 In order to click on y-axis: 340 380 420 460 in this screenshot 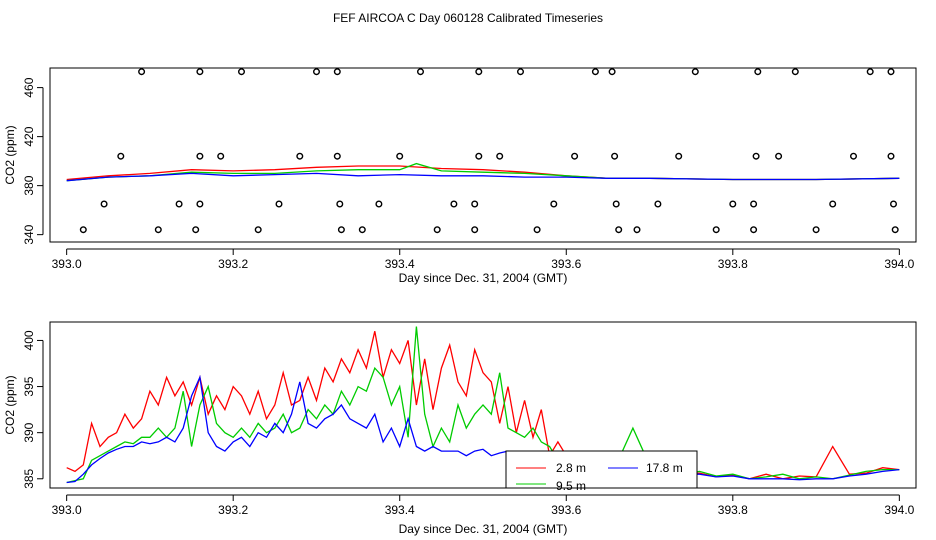, I will do `click(33, 161)`.